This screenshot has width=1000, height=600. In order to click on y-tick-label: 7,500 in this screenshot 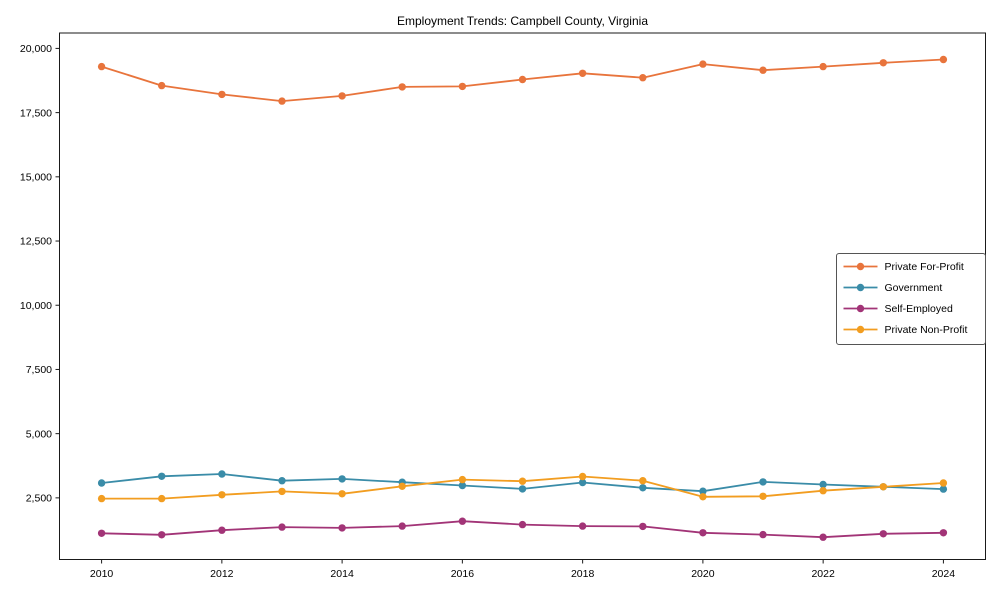, I will do `click(39, 370)`.